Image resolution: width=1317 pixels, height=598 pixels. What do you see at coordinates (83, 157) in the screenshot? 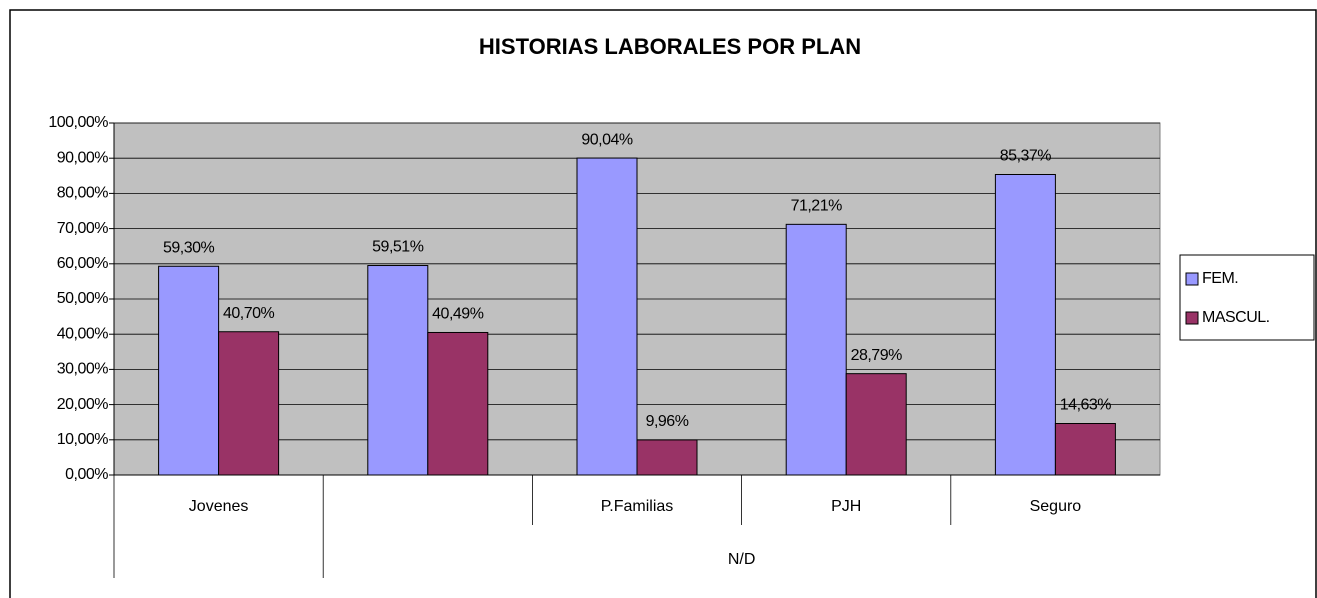
I see `y-tick-label: 90,00%` at bounding box center [83, 157].